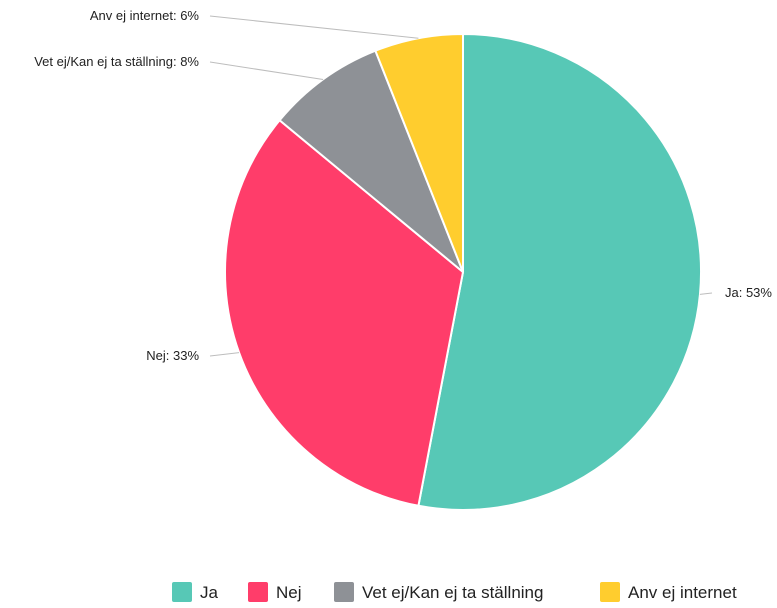  Describe the element at coordinates (419, 152) in the screenshot. I see `pie-slice-anv-ej-internet` at that location.